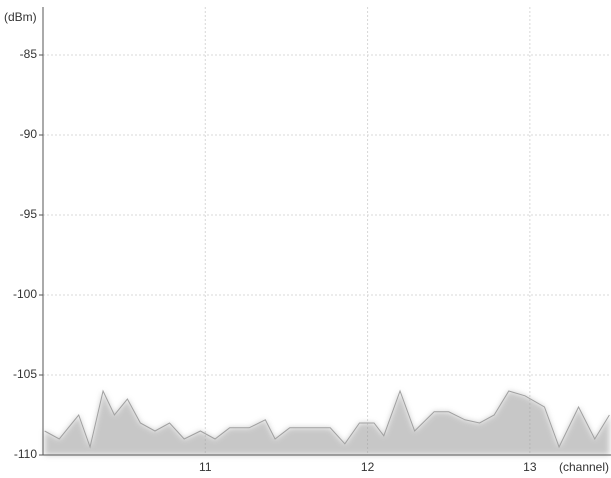 This screenshot has width=611, height=478. Describe the element at coordinates (20, 17) in the screenshot. I see `y-axis-label: (dBm)` at that location.